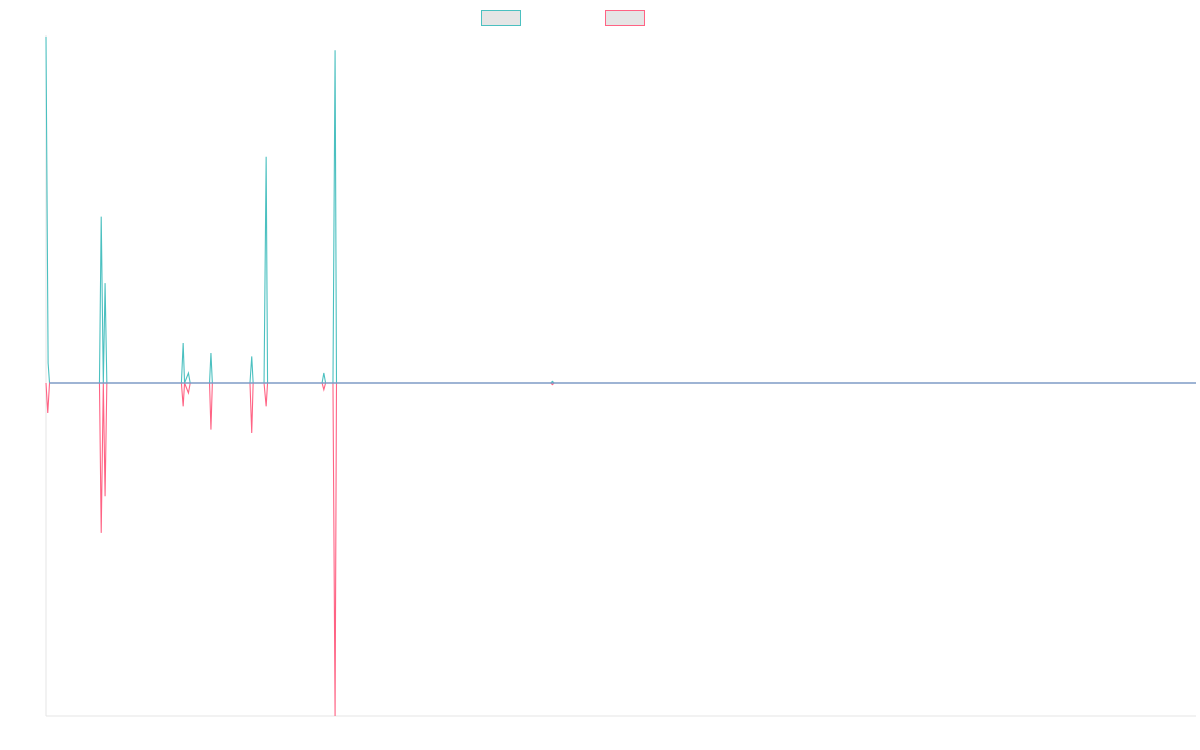 Image resolution: width=1200 pixels, height=750 pixels. I want to click on legend, so click(563, 18).